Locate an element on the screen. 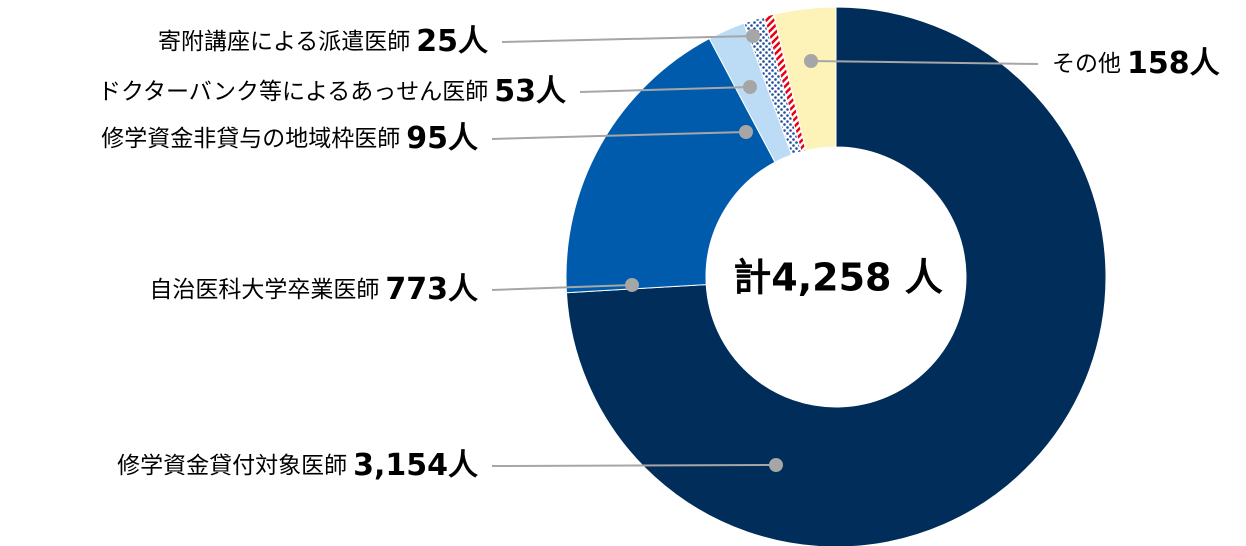  value-label: 25人 is located at coordinates (452, 41).